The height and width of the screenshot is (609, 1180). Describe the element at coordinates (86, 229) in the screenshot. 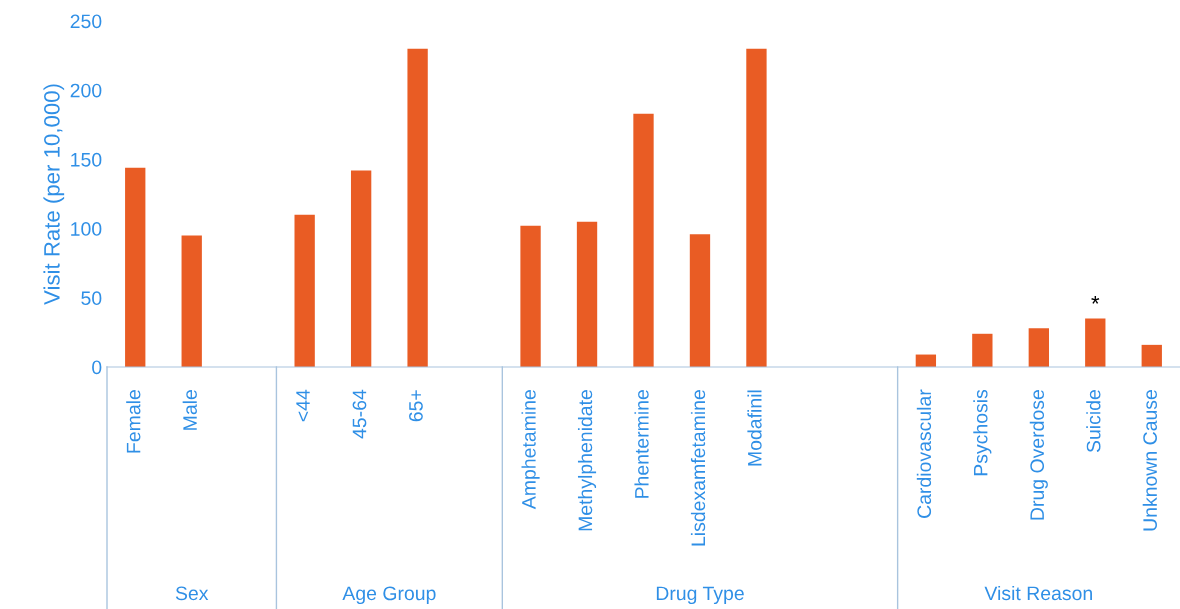

I see `y-tick-label: 100` at that location.